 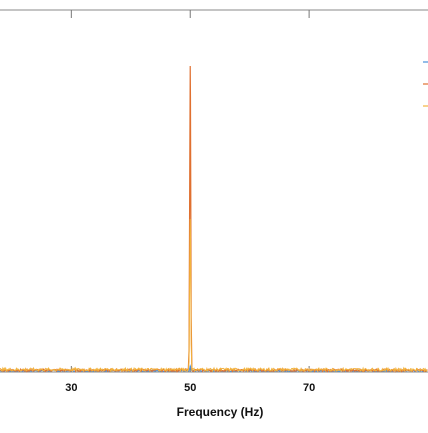 I want to click on x-tick-label-50: 50, so click(x=190, y=388).